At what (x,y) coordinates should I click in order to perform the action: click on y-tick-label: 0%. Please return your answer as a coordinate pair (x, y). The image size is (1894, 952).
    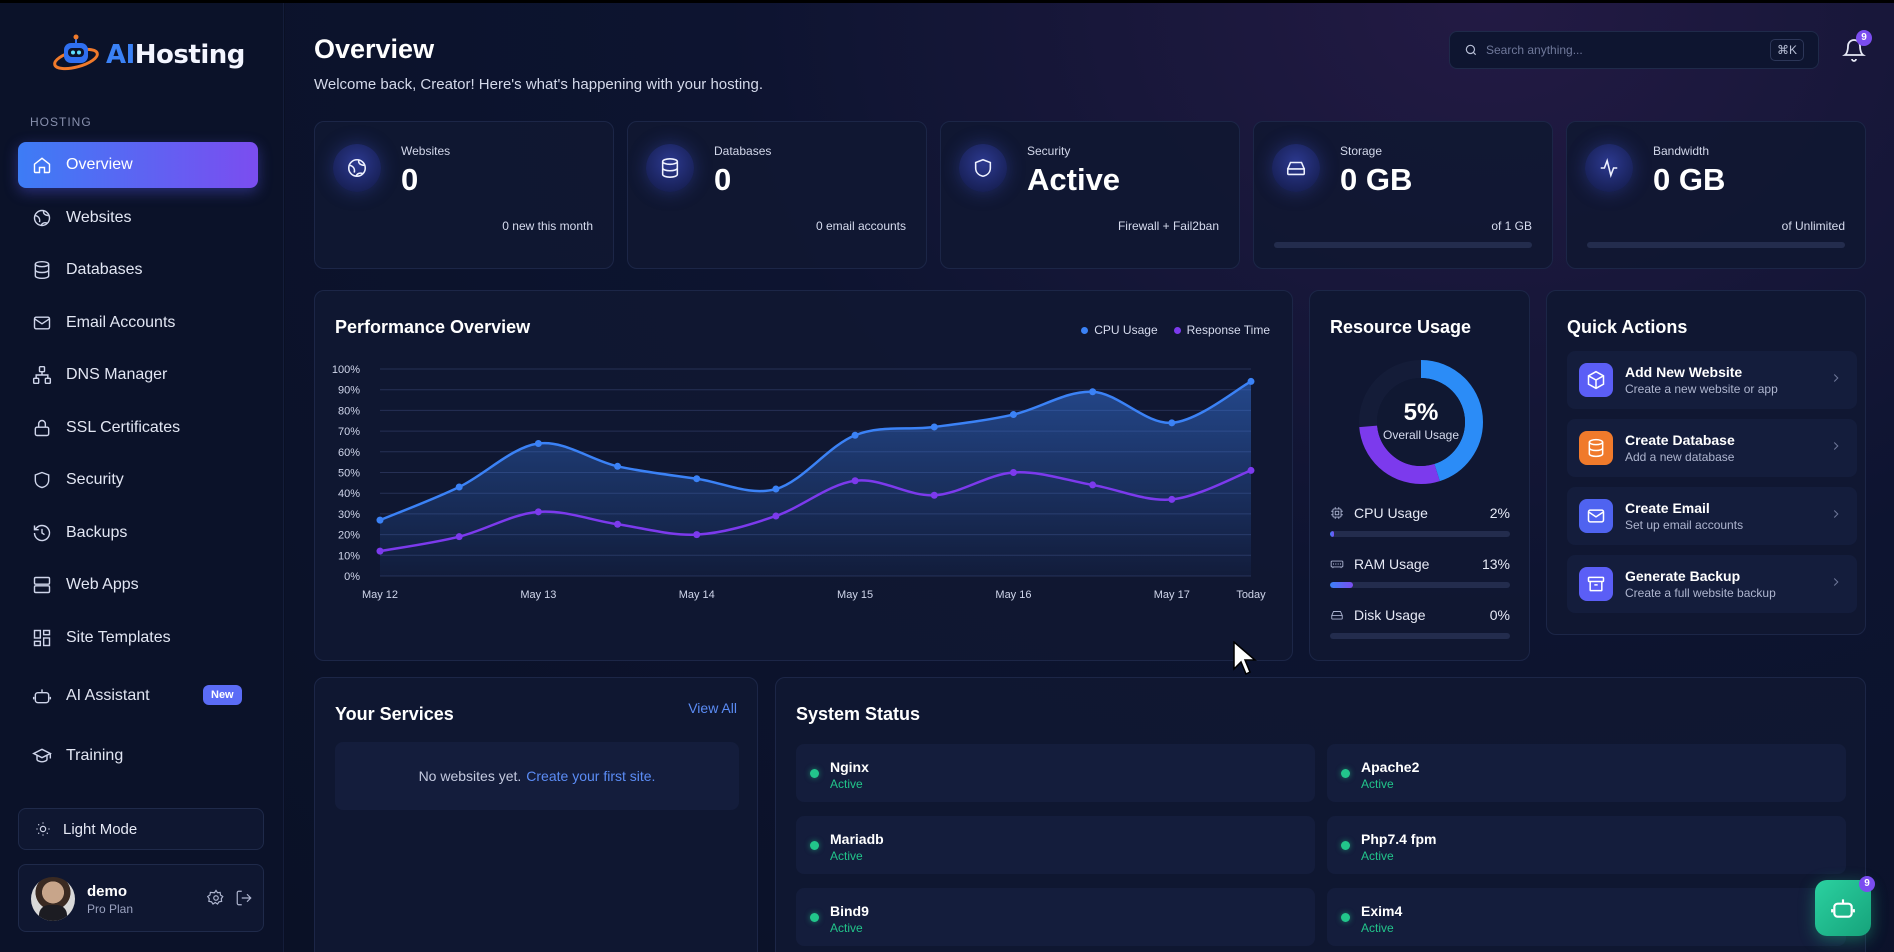
    Looking at the image, I should click on (352, 577).